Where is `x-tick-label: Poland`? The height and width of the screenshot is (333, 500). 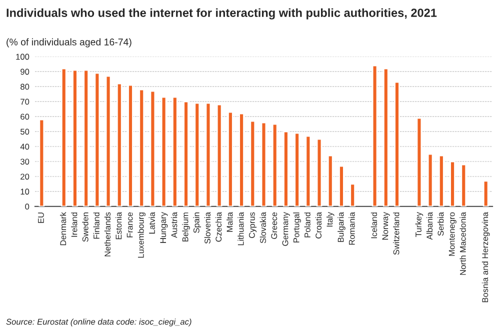 x-tick-label: Poland is located at coordinates (307, 225).